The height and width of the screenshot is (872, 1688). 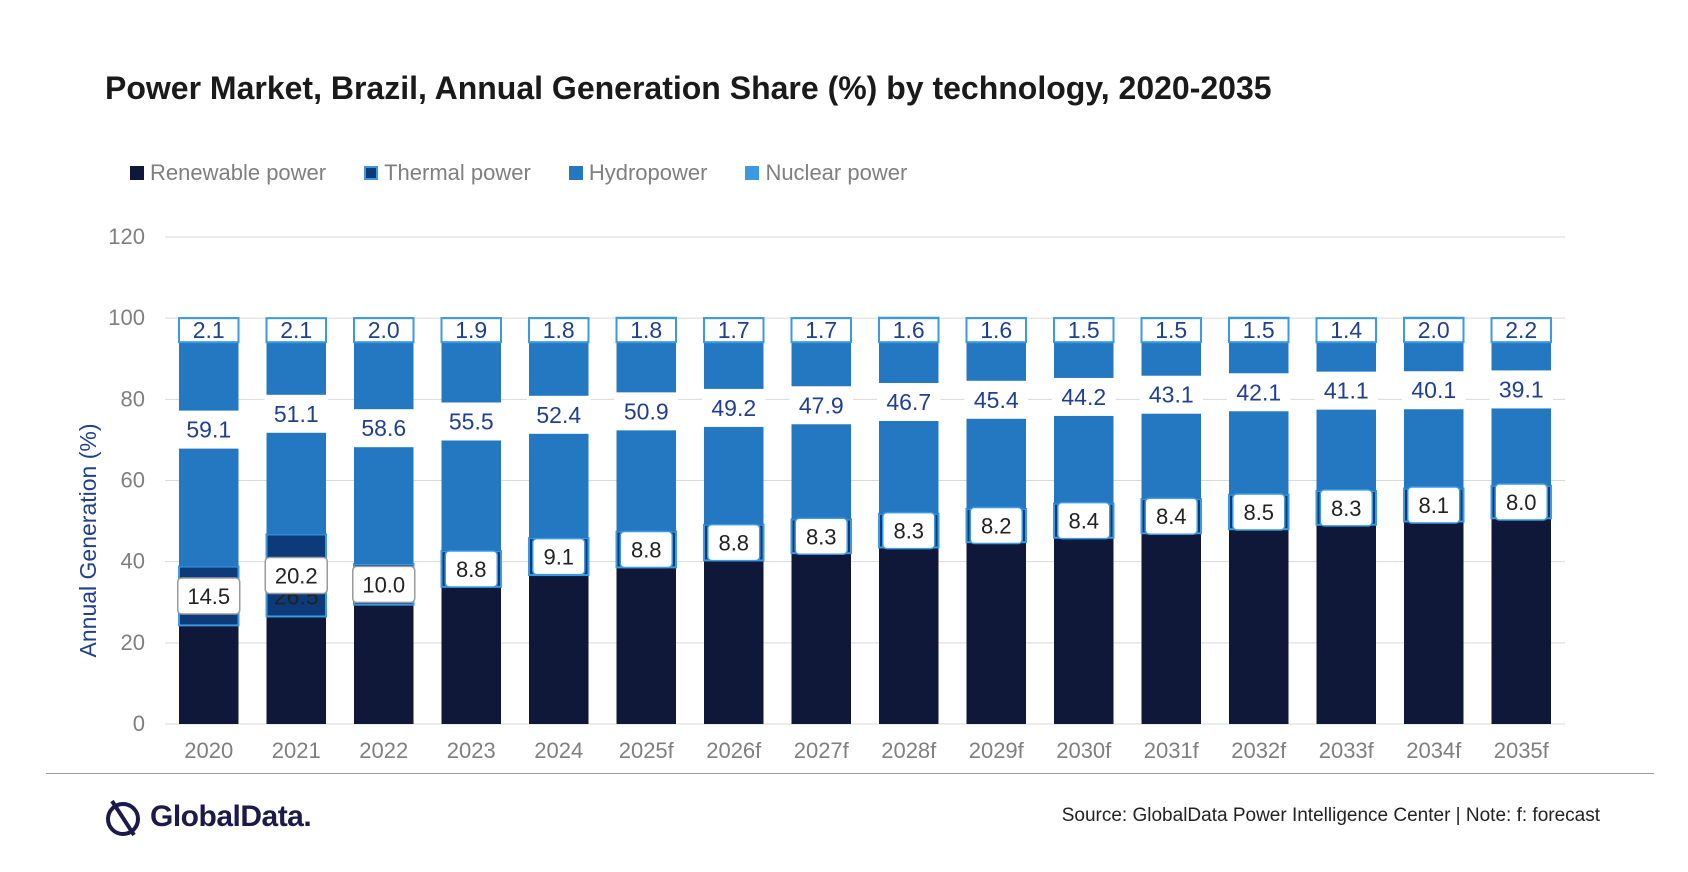 I want to click on data-label-hydro: 42.1, so click(x=1258, y=392).